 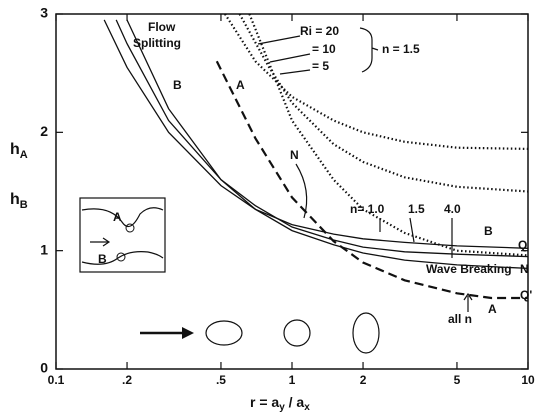 I want to click on x-label-part: / a, so click(x=295, y=402).